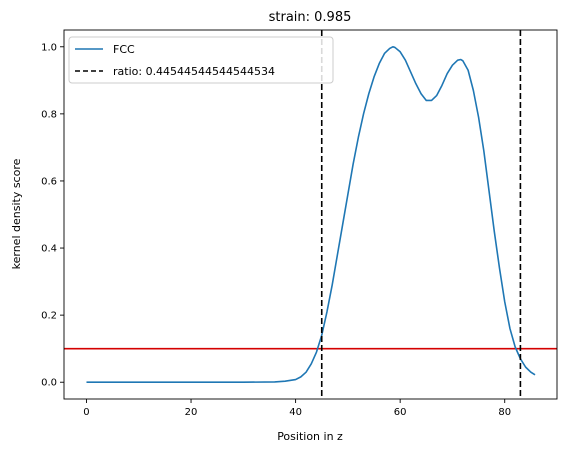  Describe the element at coordinates (49, 114) in the screenshot. I see `y-tick-label-4: 0.8` at that location.